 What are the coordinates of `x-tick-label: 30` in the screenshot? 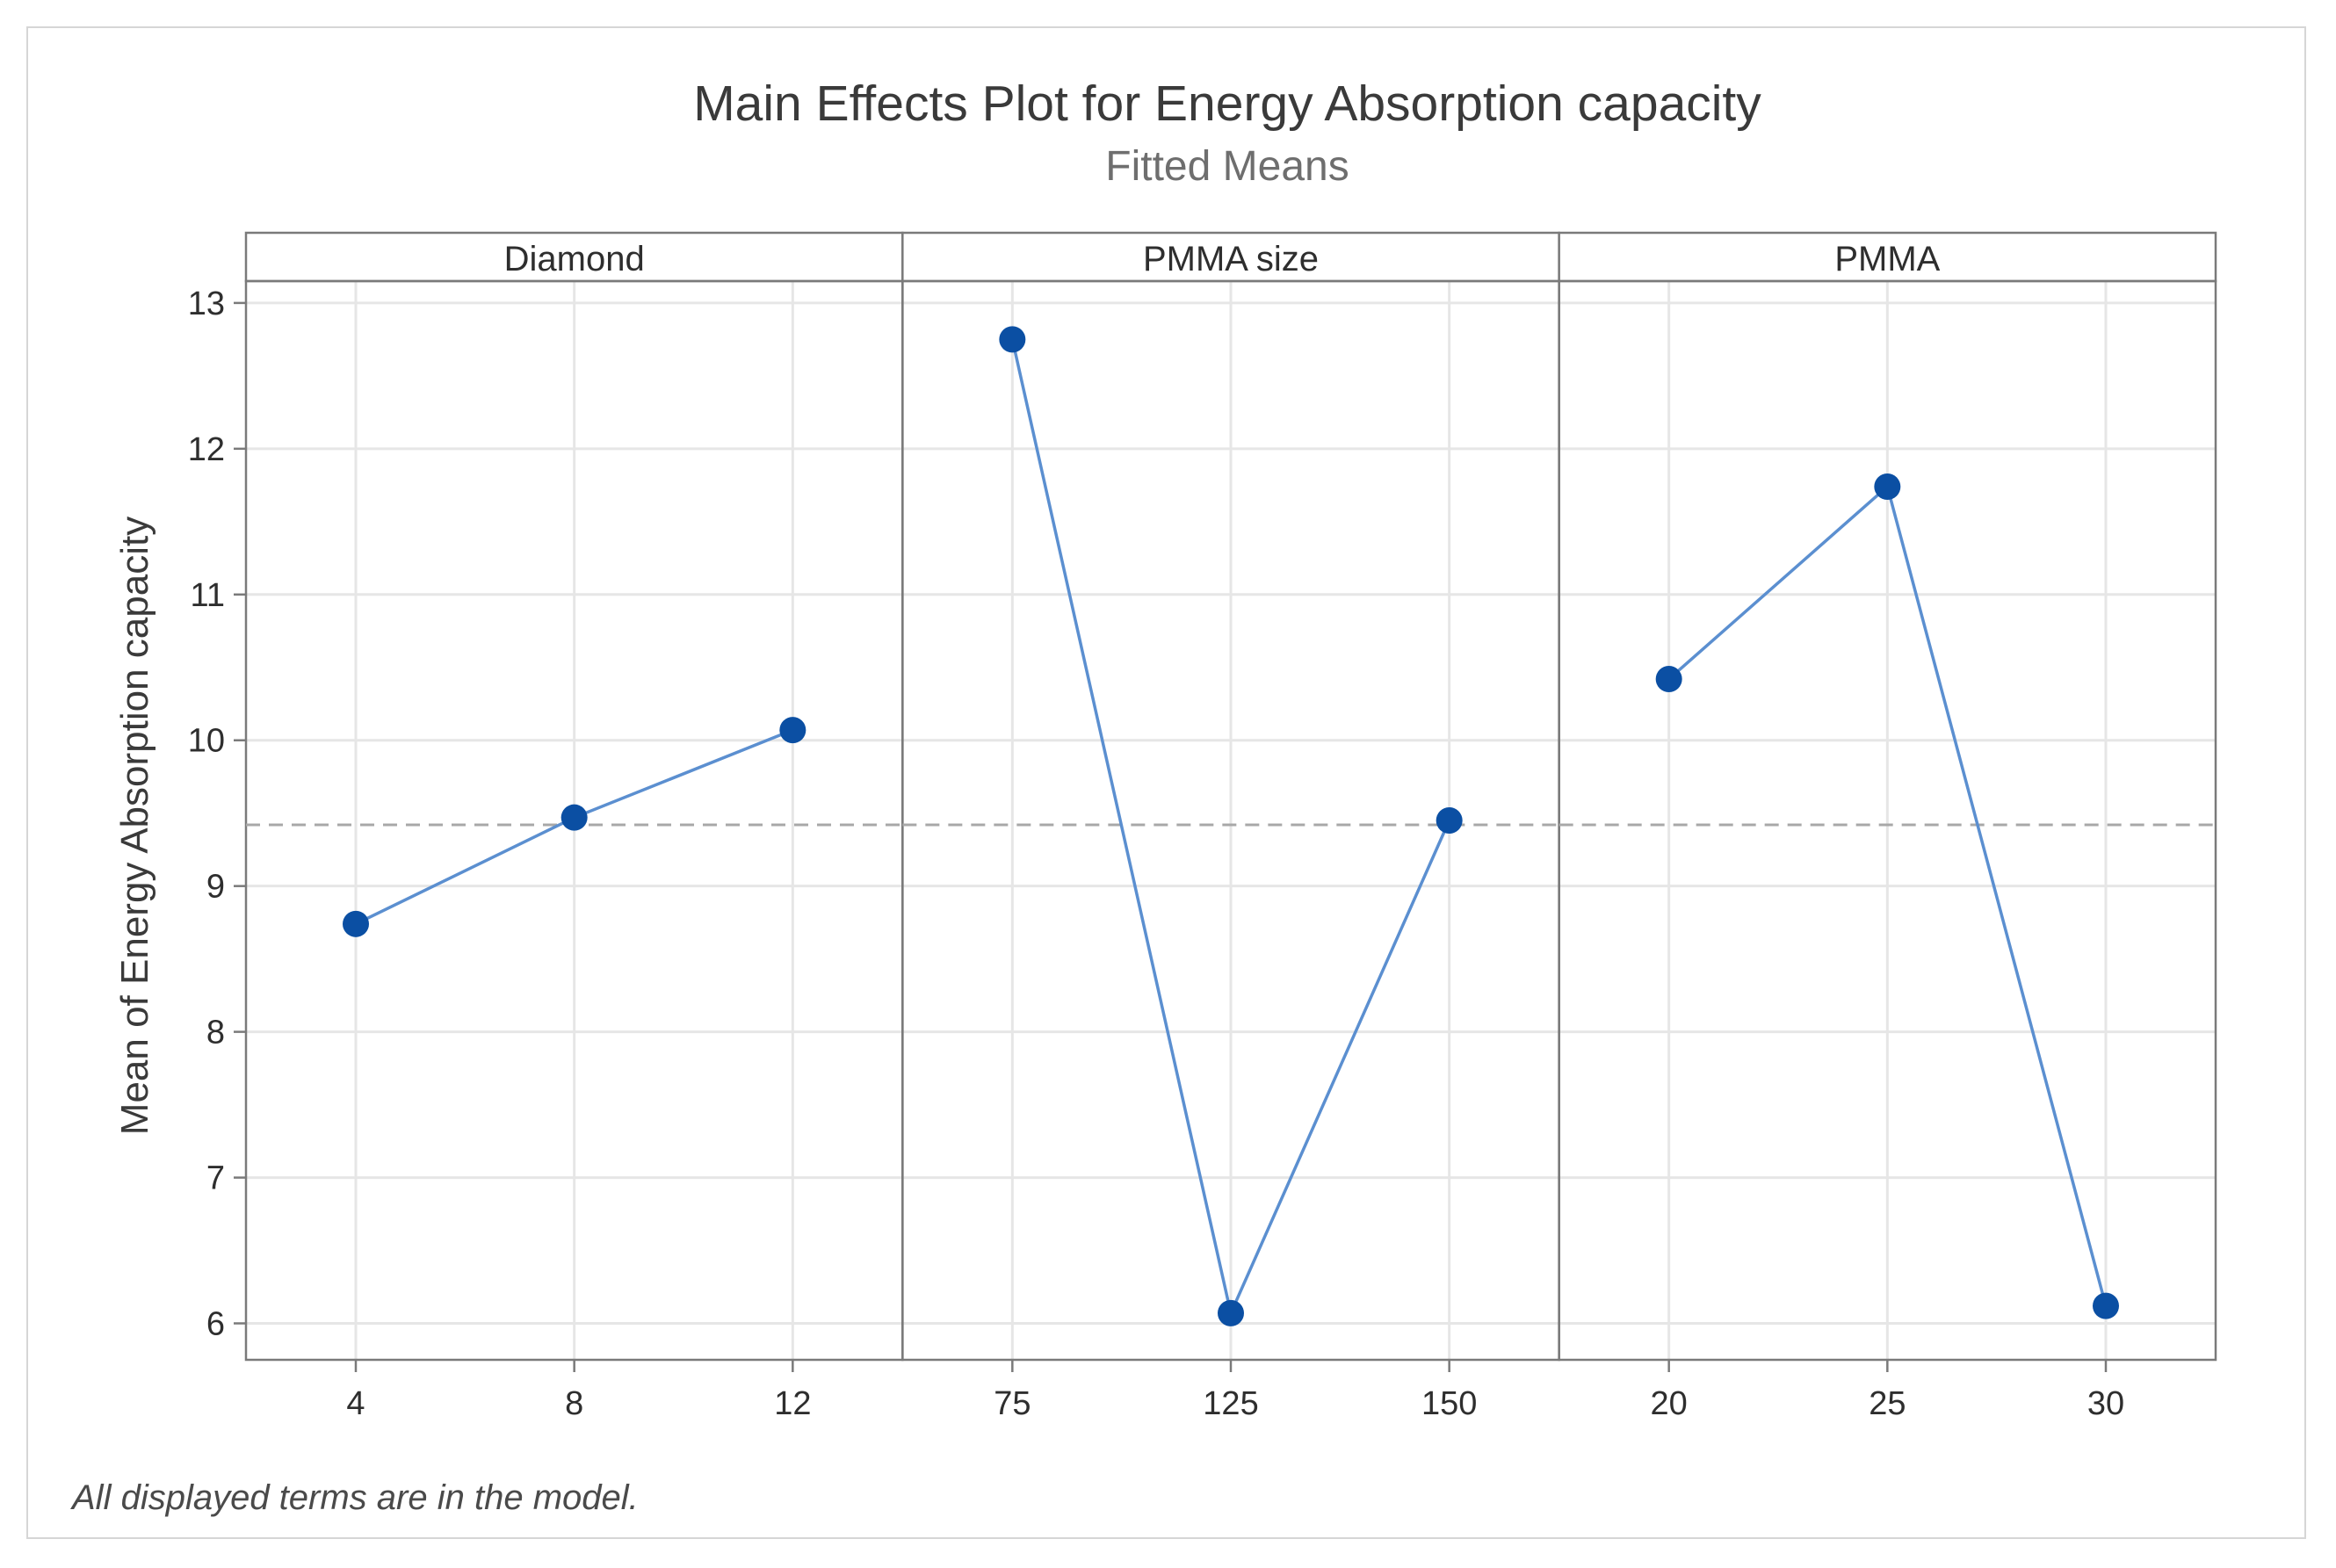 It's located at (2105, 1403).